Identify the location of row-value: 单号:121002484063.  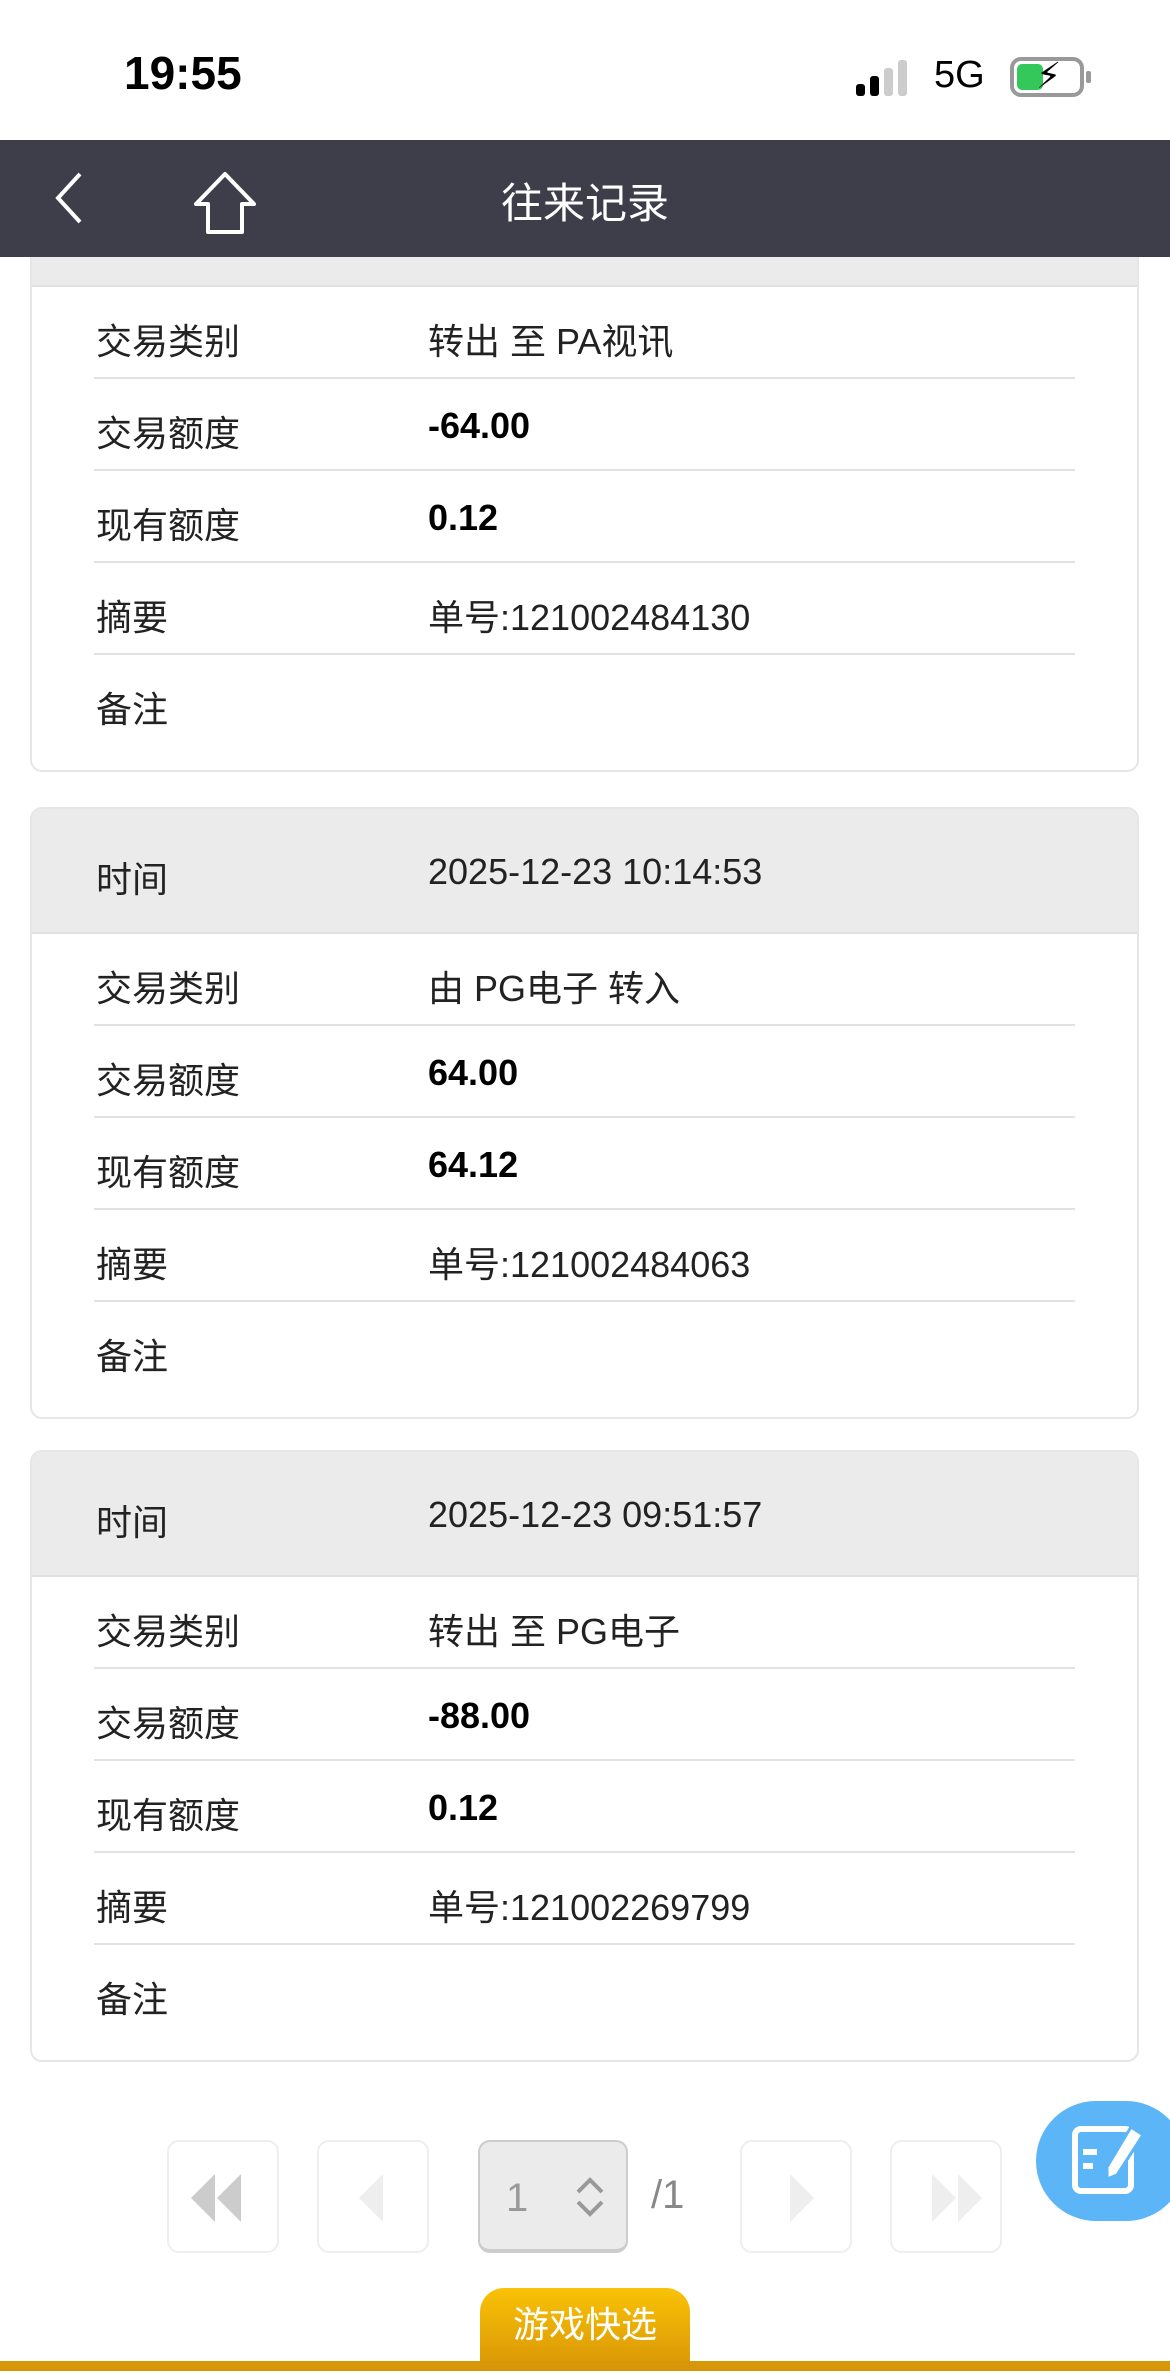
(589, 1264).